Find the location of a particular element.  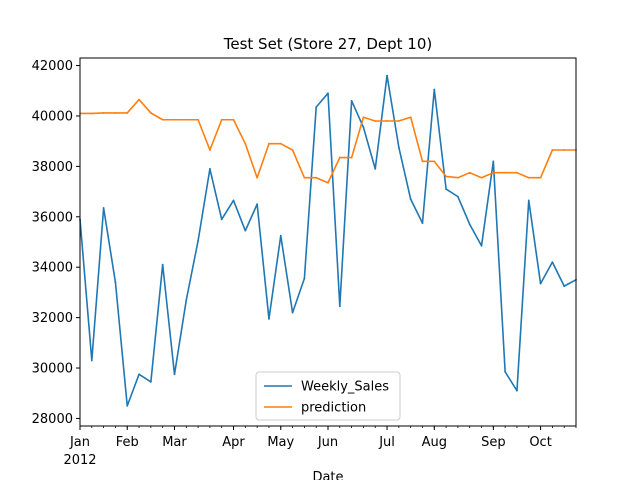

x-tick-label: Jul is located at coordinates (386, 442).